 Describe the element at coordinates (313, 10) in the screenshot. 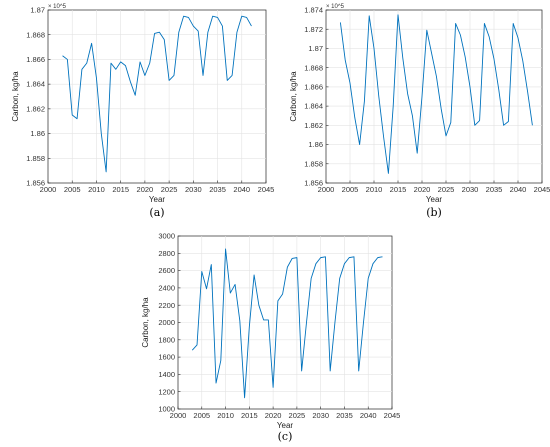

I see `y-tick-label: 1.874` at that location.